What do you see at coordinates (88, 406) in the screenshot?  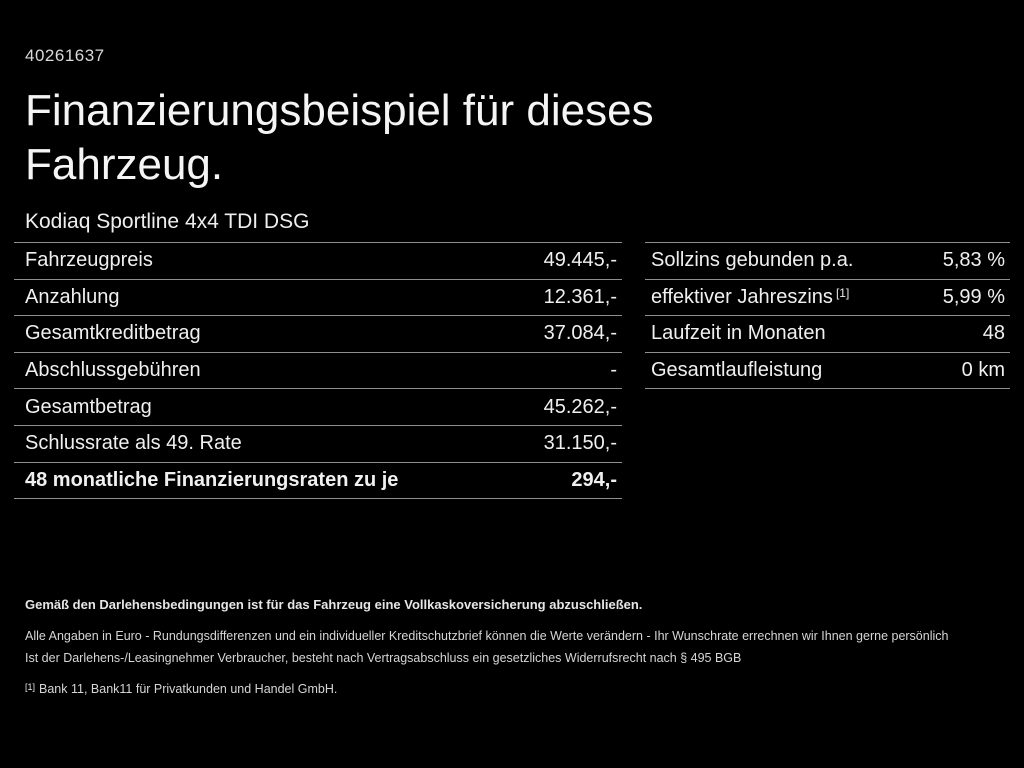 I see `row-label: Gesamtbetrag` at bounding box center [88, 406].